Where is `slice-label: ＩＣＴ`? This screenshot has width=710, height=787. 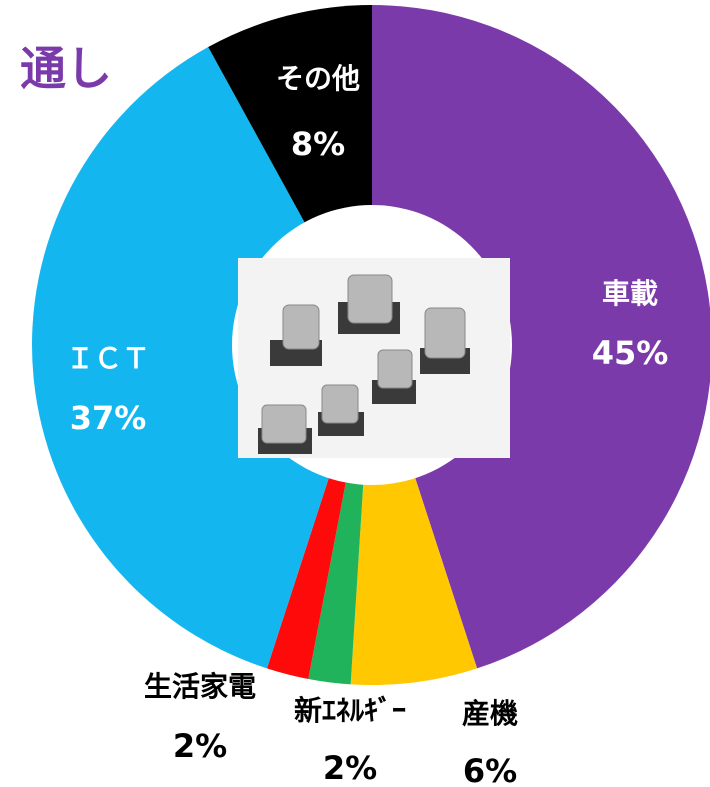 slice-label: ＩＣＴ is located at coordinates (108, 358).